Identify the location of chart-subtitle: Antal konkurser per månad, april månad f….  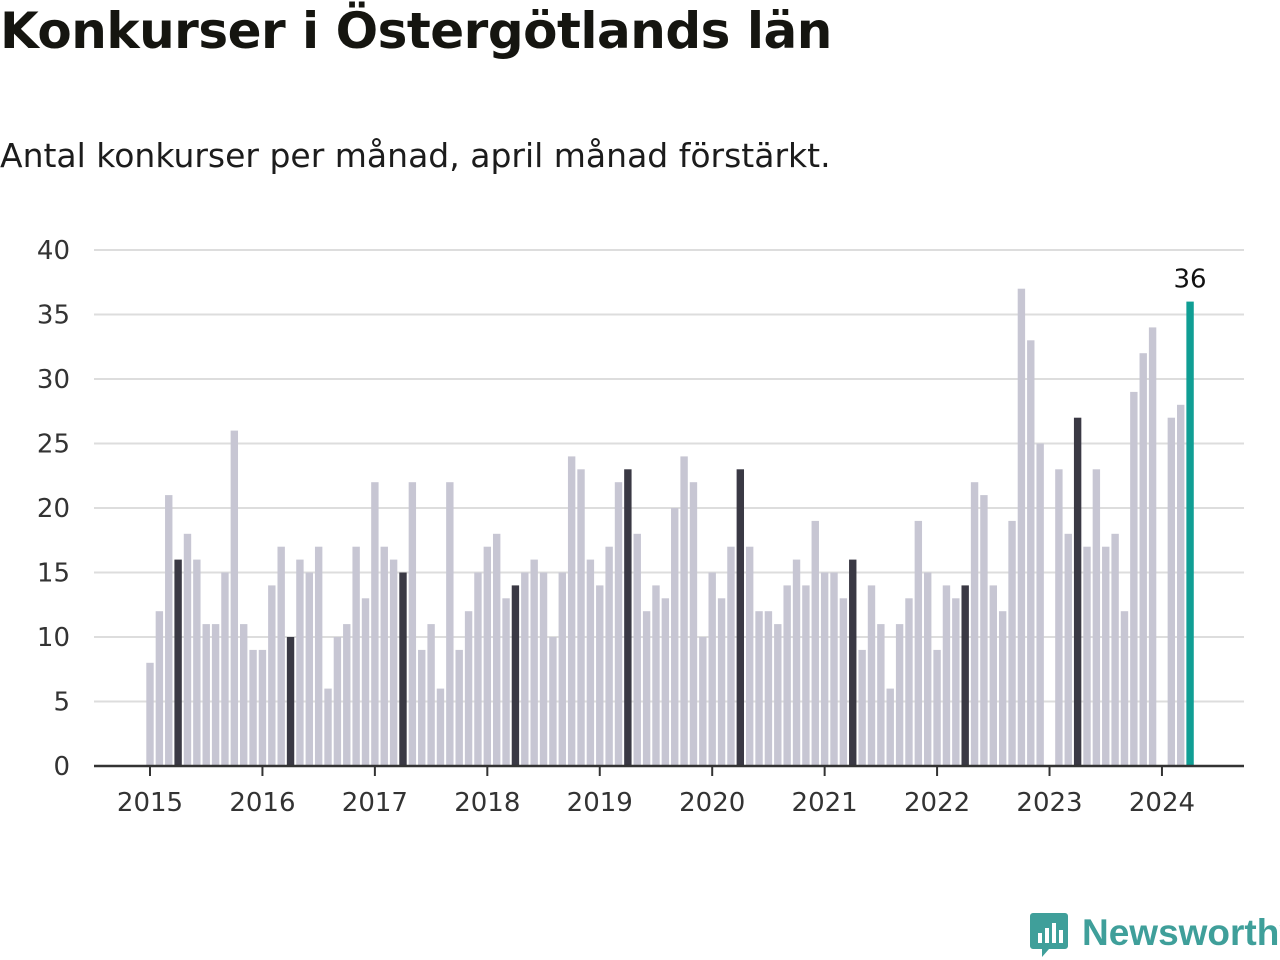
(415, 155).